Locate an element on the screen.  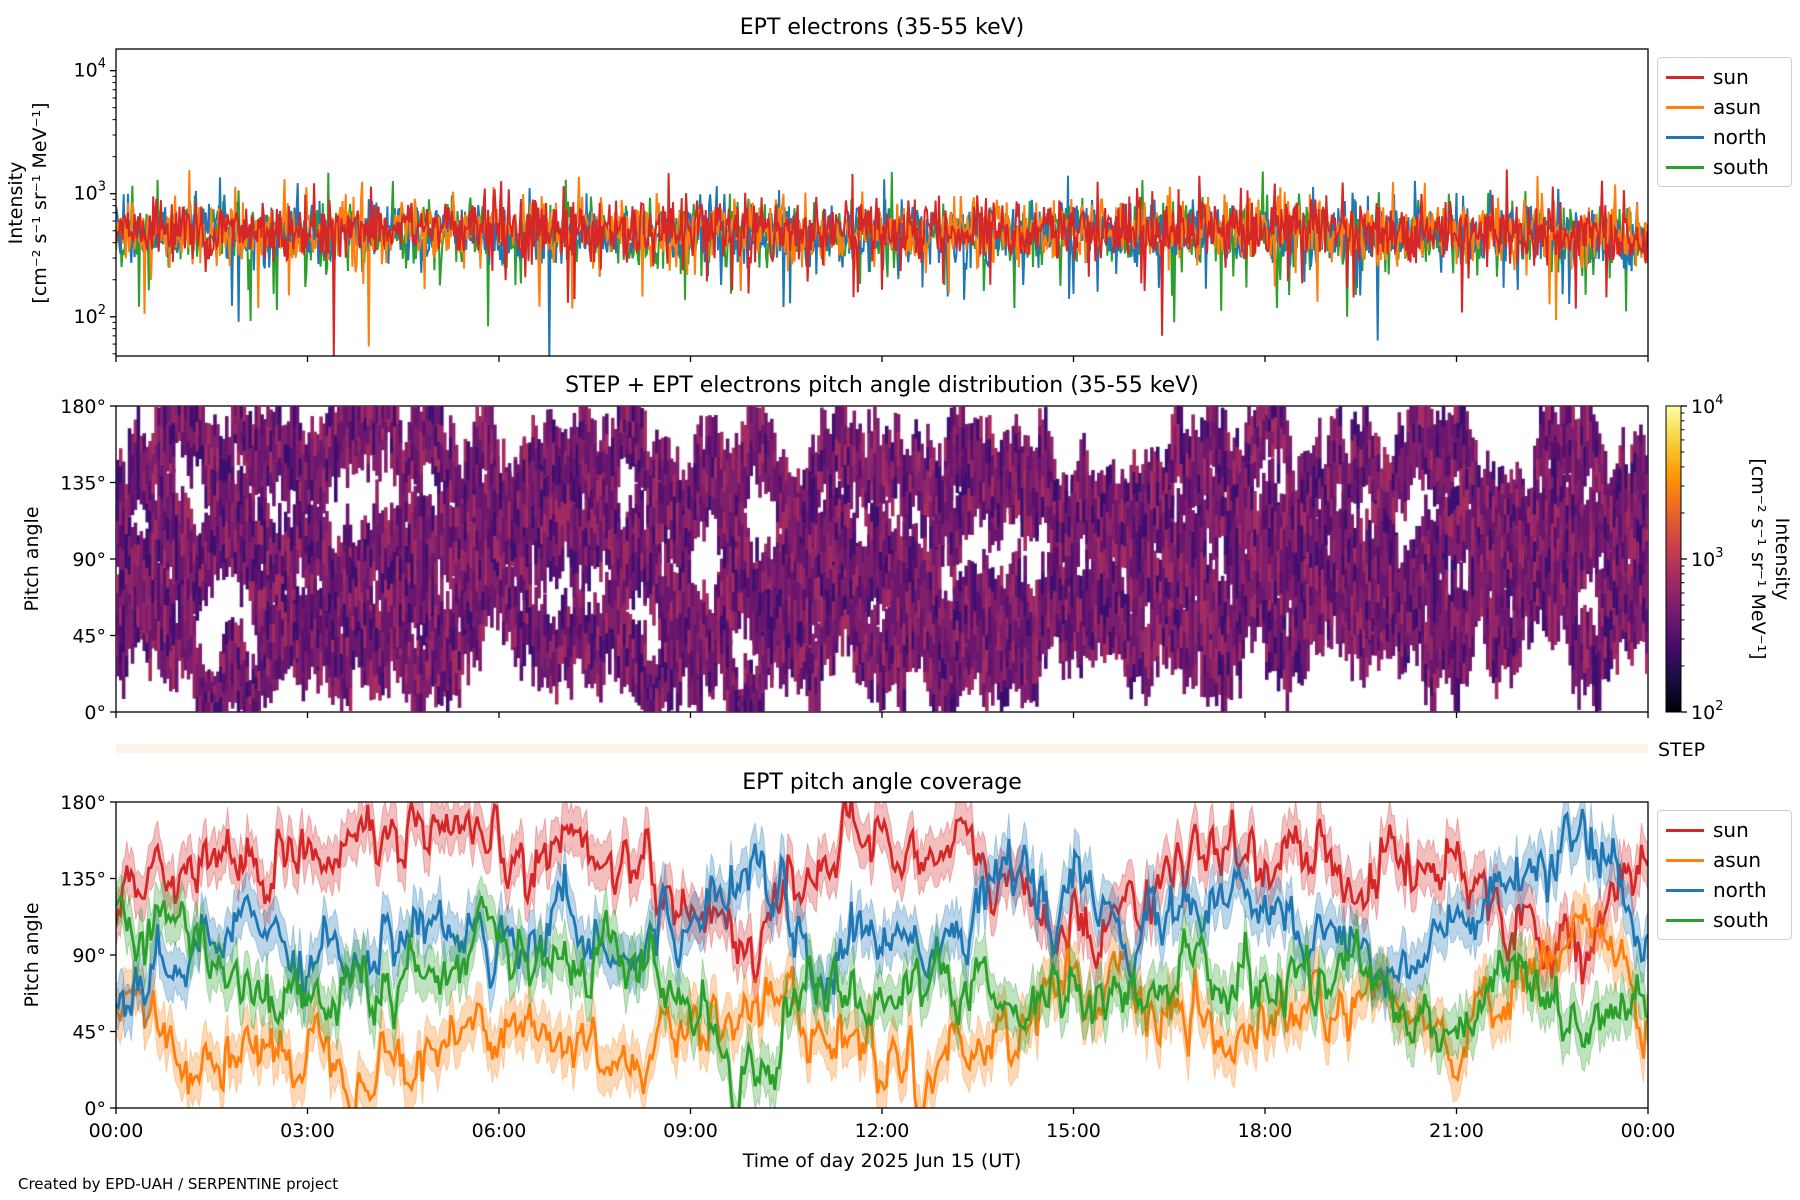
colorbar-tick-exponent: 4 is located at coordinates (1719, 400).